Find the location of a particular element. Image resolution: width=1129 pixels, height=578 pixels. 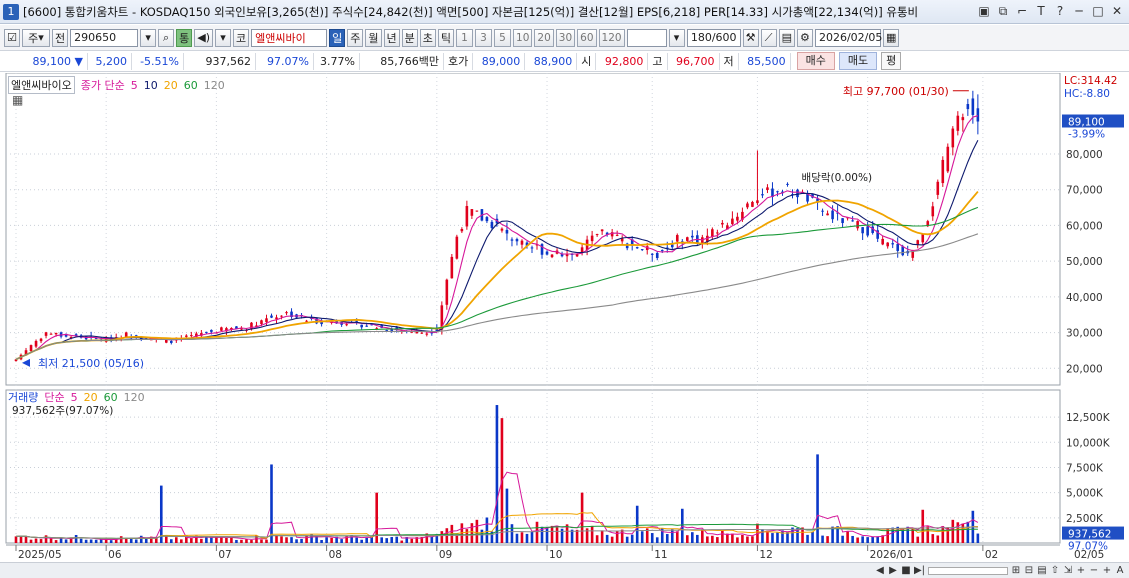

link-icon: ▣ is located at coordinates (984, 11).